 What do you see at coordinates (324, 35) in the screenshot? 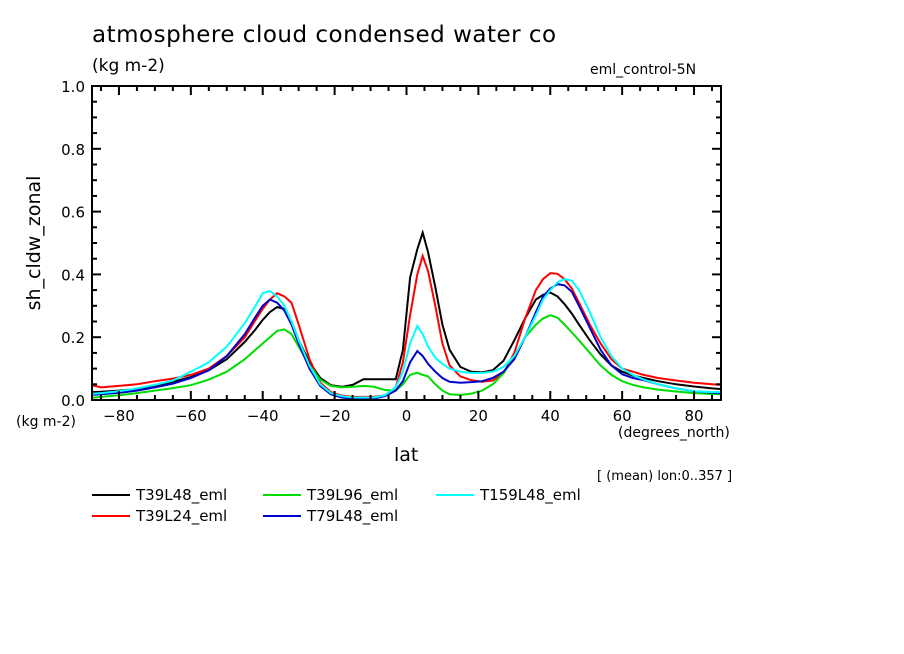
I see `chart-title: atmosphere cloud condensed water co` at bounding box center [324, 35].